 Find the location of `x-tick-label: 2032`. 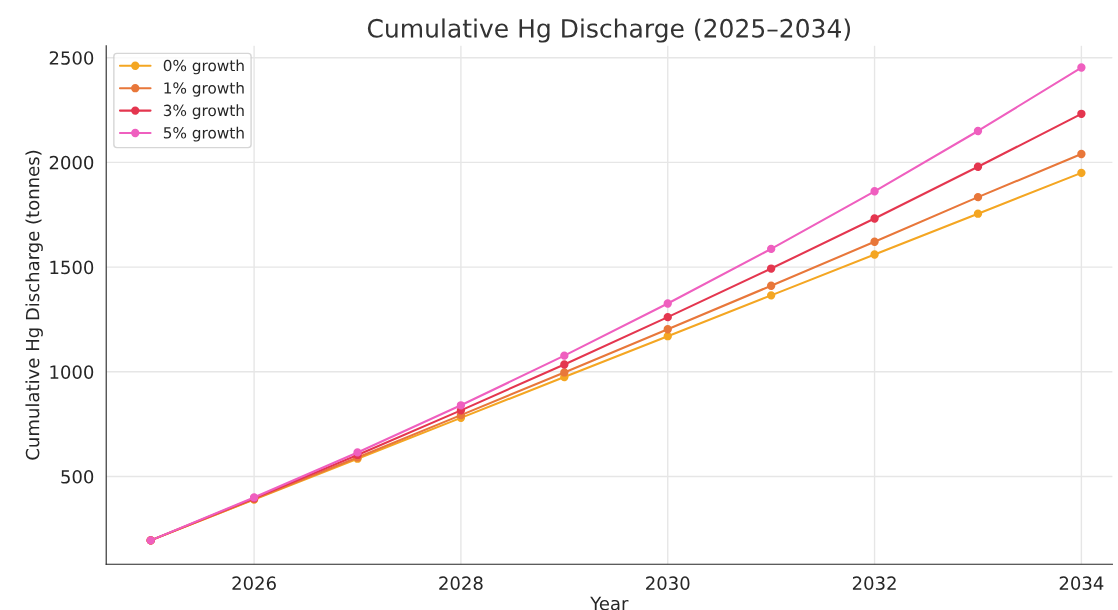

x-tick-label: 2032 is located at coordinates (874, 583).